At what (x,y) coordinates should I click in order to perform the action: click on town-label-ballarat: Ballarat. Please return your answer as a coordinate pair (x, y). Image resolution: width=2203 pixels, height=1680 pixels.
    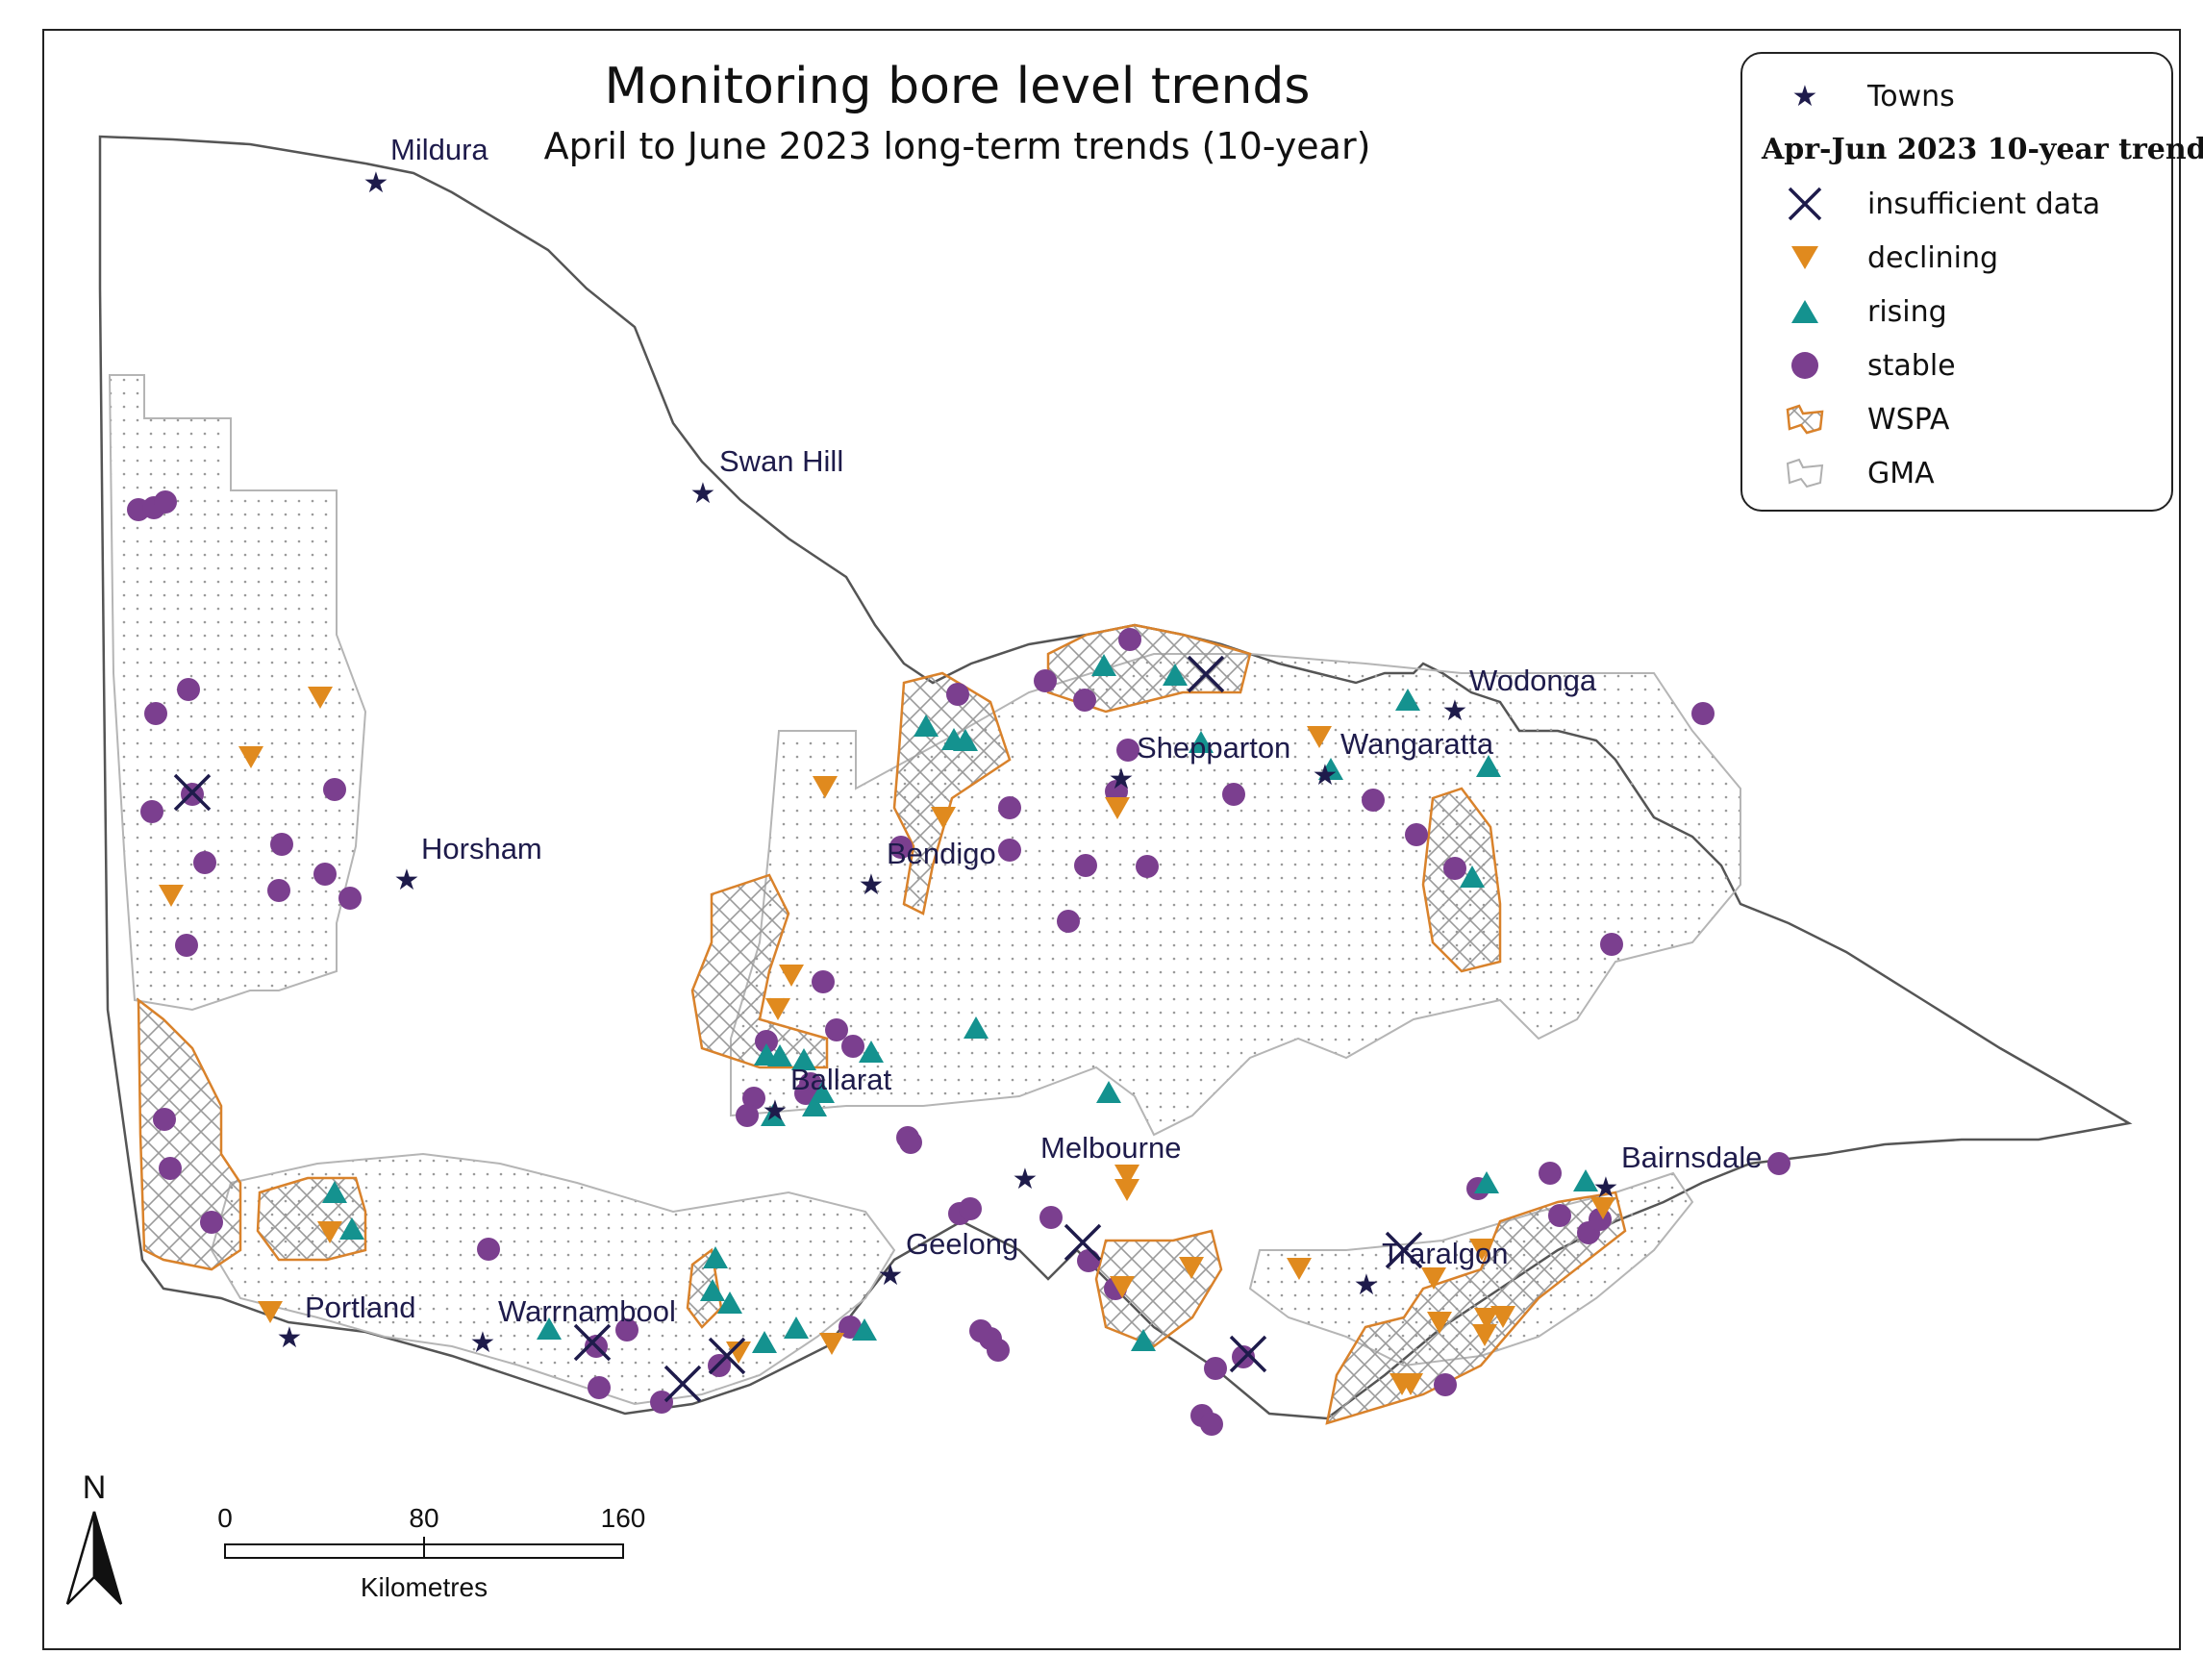
    Looking at the image, I should click on (840, 1080).